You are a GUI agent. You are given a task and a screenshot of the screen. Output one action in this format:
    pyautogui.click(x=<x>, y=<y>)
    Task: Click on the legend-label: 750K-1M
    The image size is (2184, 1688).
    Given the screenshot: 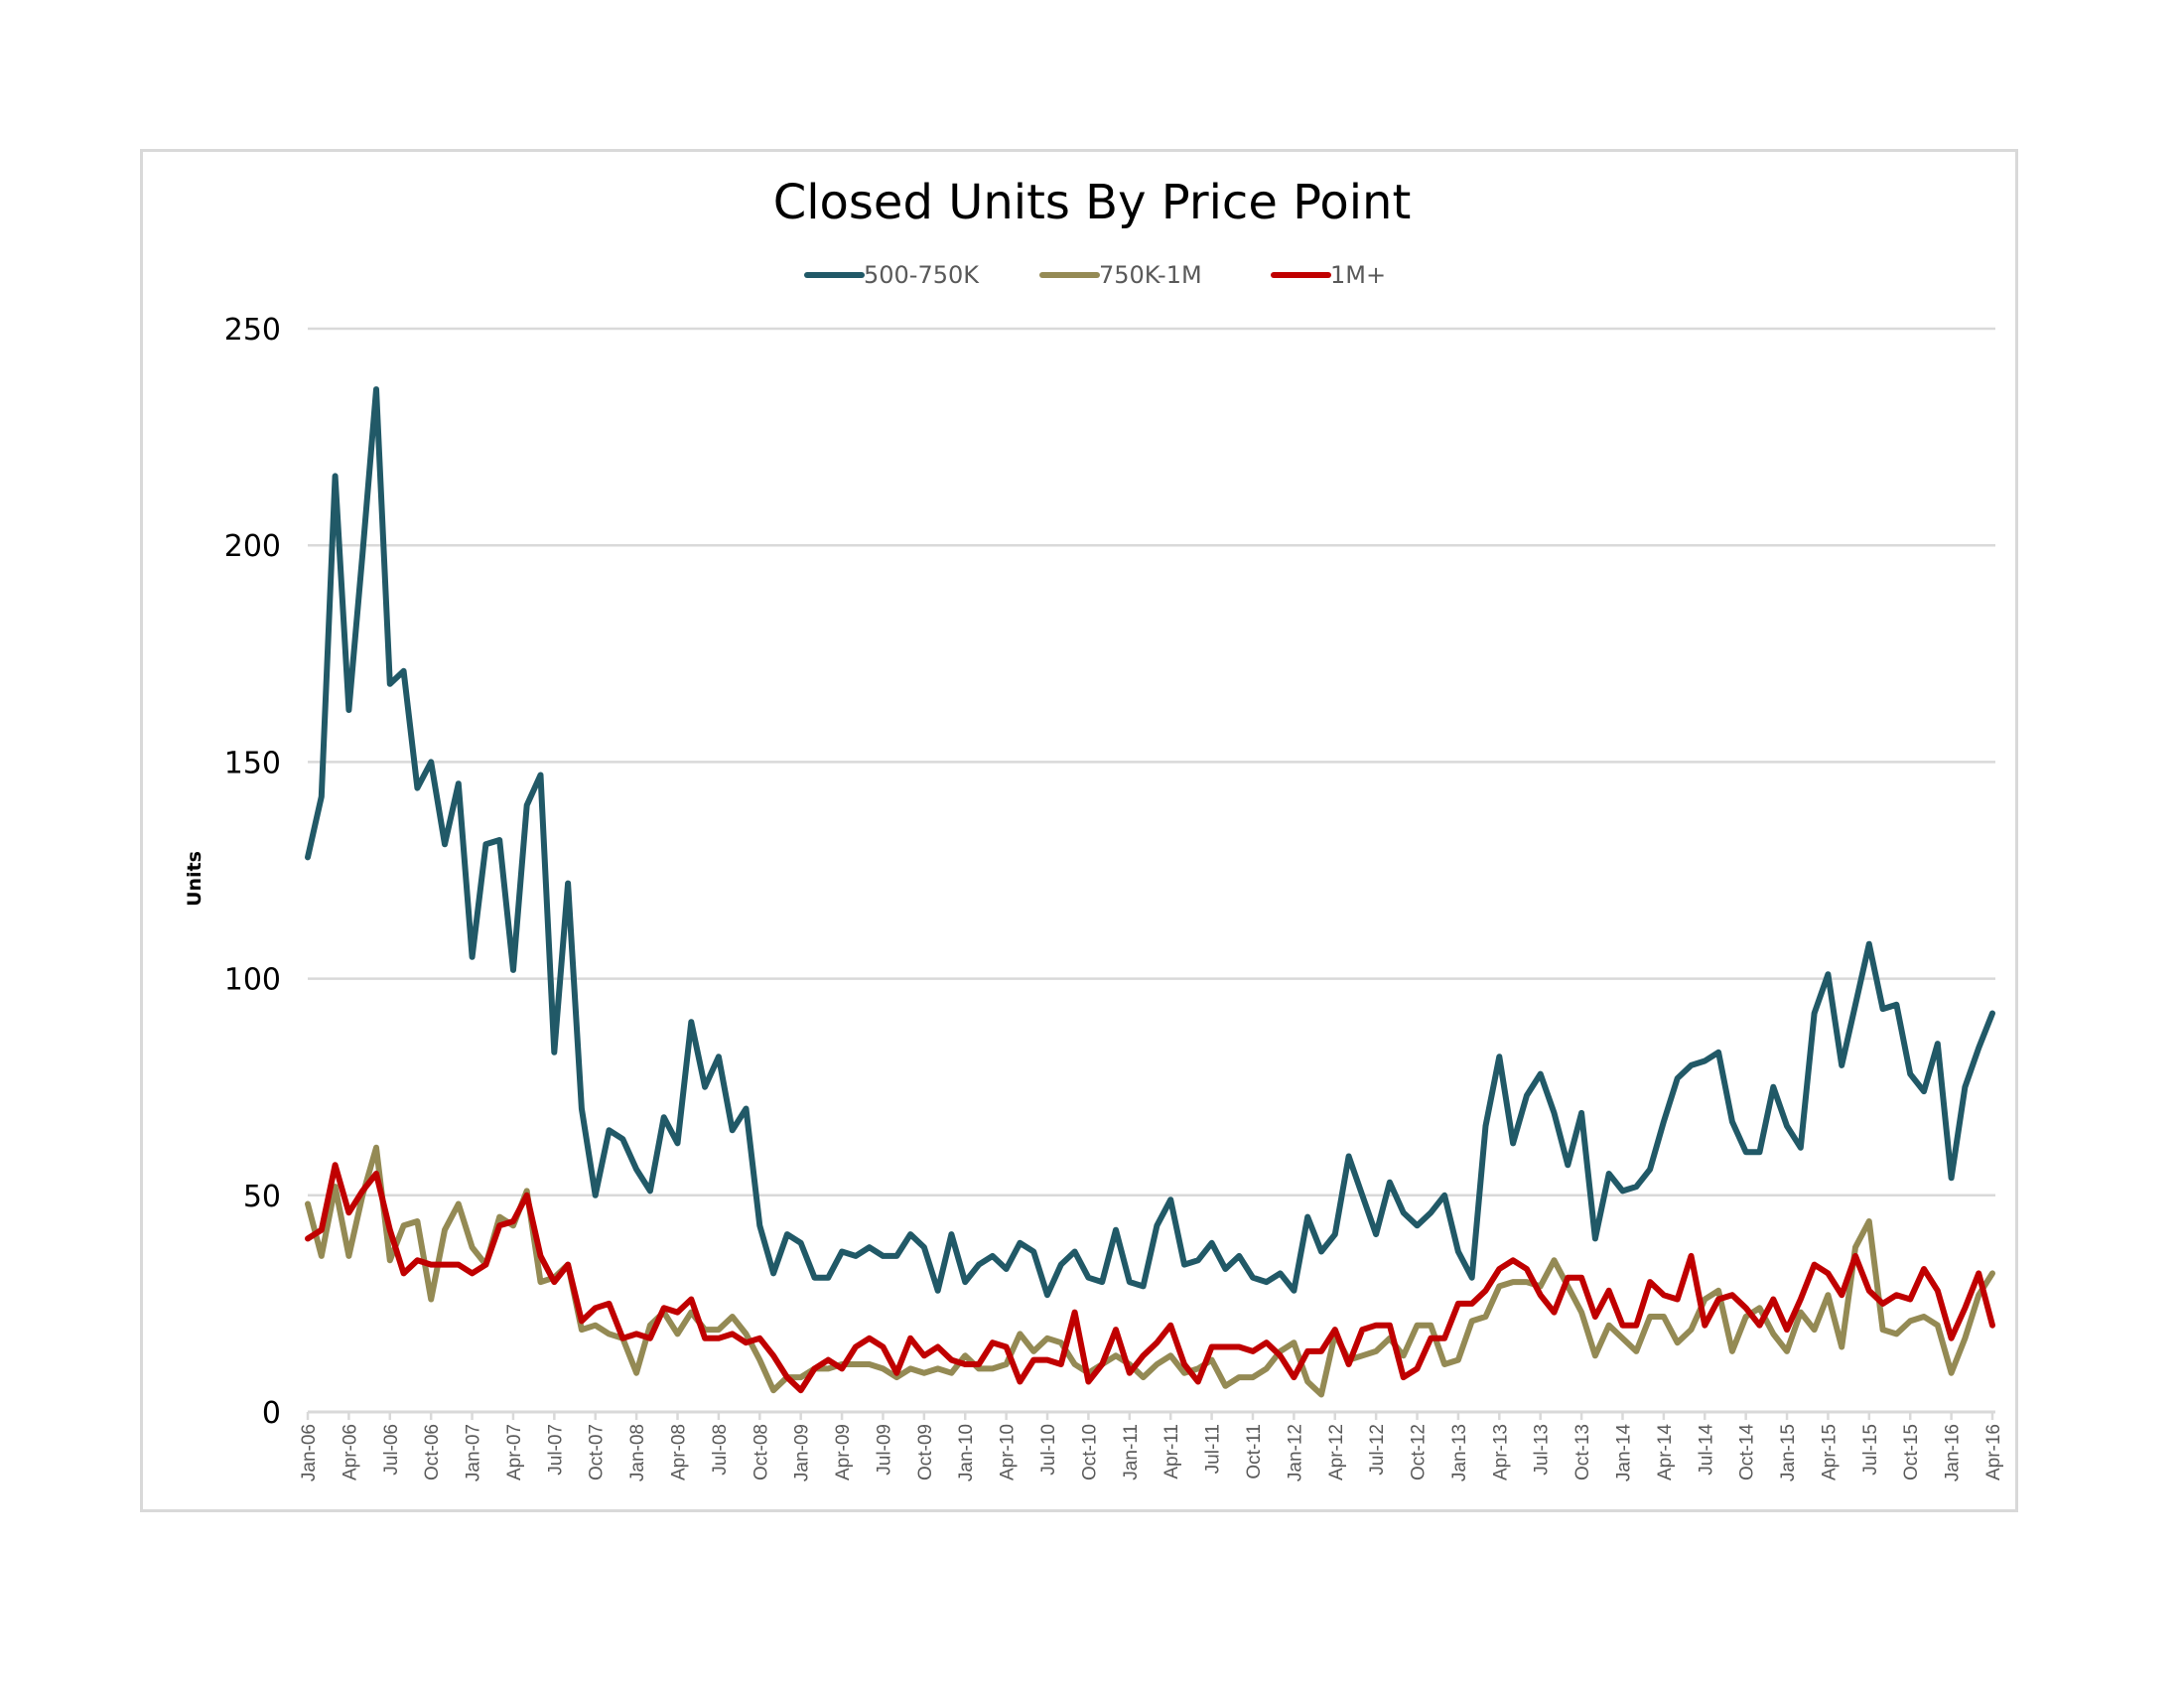 What is the action you would take?
    pyautogui.click(x=1150, y=275)
    